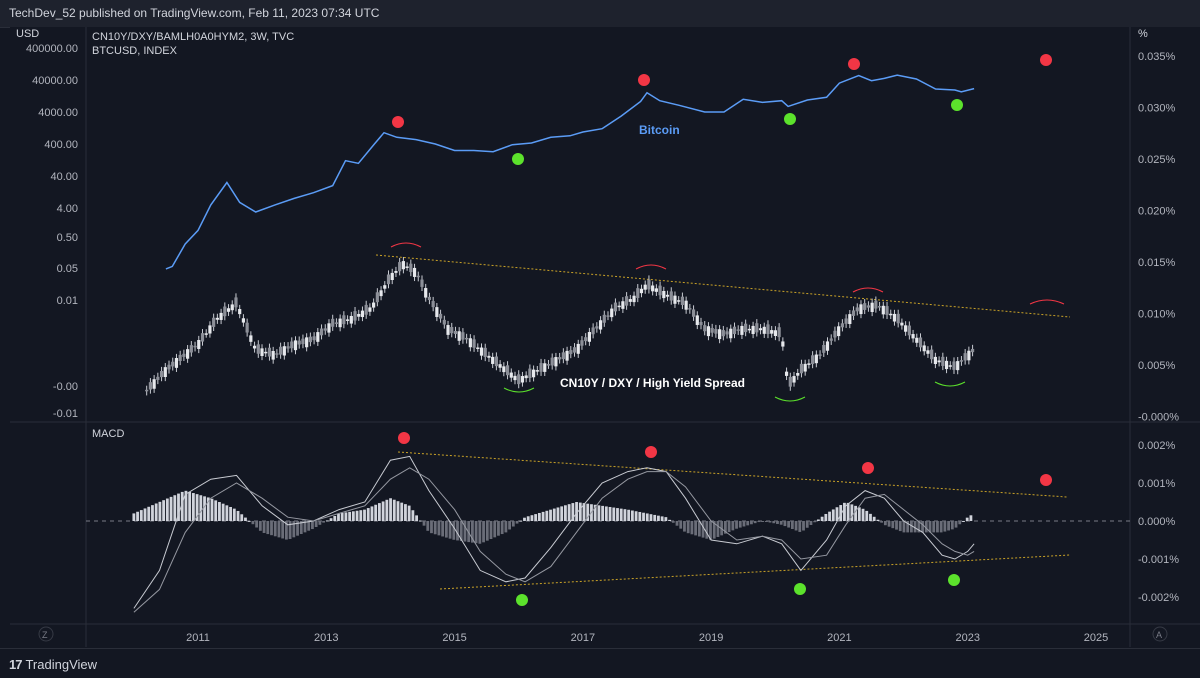  I want to click on time-axis-ticks: 2011 2013 2015 2017 2019 2021 2023 2025, so click(647, 638).